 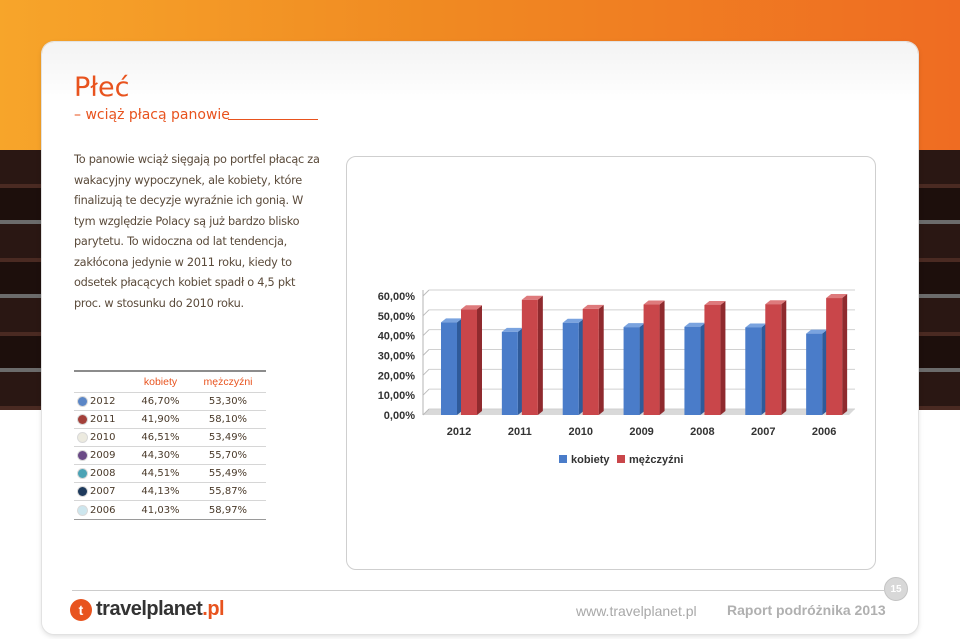 What do you see at coordinates (636, 611) in the screenshot?
I see `footer-url: www.travelplanet.pl` at bounding box center [636, 611].